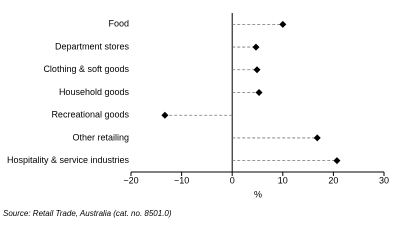 The width and height of the screenshot is (397, 240). What do you see at coordinates (258, 194) in the screenshot?
I see `x-axis-label: %` at bounding box center [258, 194].